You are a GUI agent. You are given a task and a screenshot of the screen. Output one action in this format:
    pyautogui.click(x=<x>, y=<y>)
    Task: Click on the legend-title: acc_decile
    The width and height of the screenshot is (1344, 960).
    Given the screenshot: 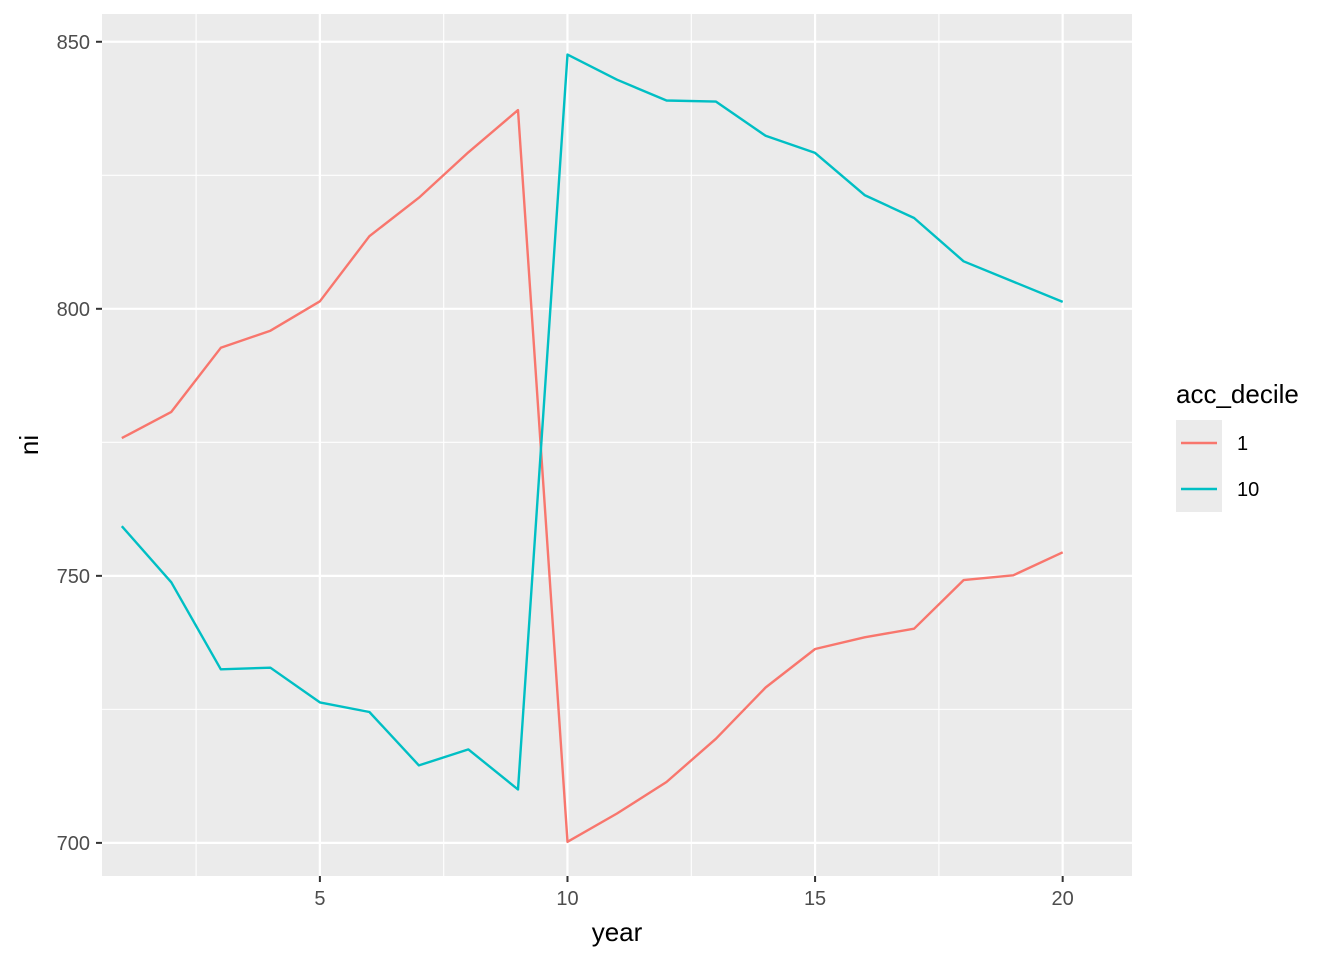 What is the action you would take?
    pyautogui.click(x=1237, y=394)
    